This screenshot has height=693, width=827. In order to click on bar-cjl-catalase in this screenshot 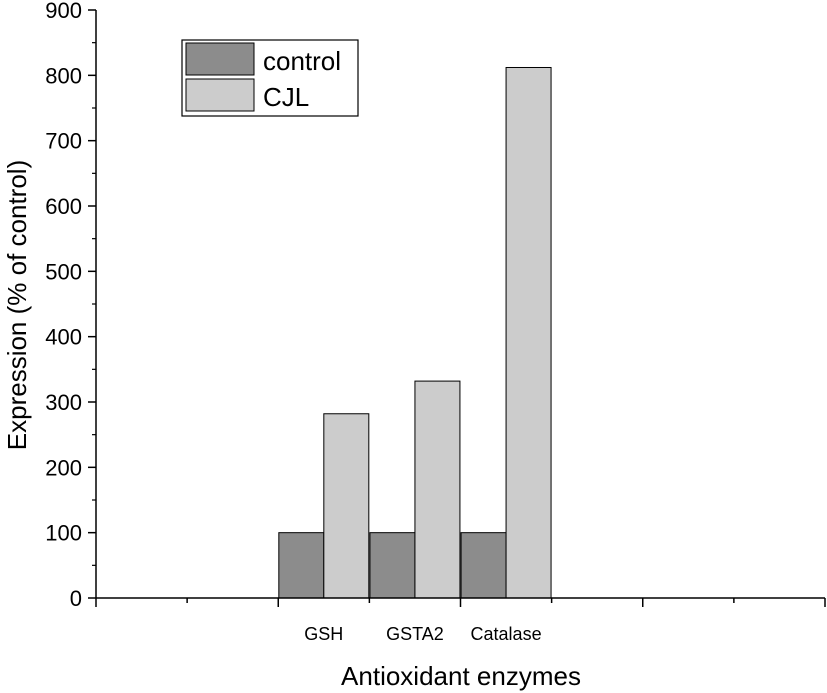, I will do `click(528, 332)`.